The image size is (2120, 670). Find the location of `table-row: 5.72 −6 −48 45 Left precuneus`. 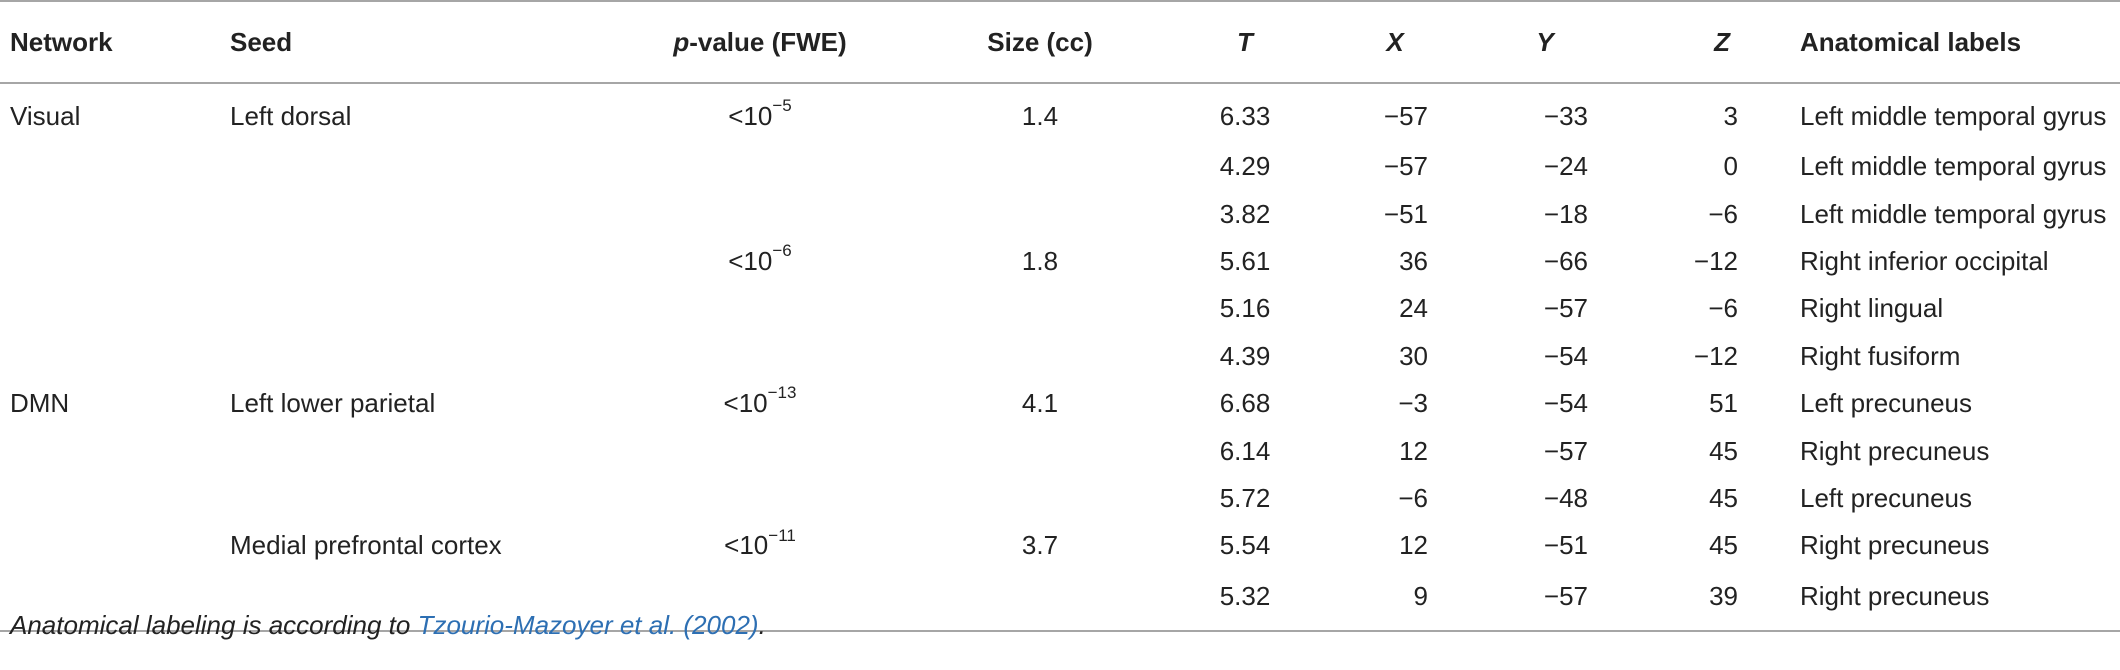

table-row: 5.72 −6 −48 45 Left precuneus is located at coordinates (1060, 498).